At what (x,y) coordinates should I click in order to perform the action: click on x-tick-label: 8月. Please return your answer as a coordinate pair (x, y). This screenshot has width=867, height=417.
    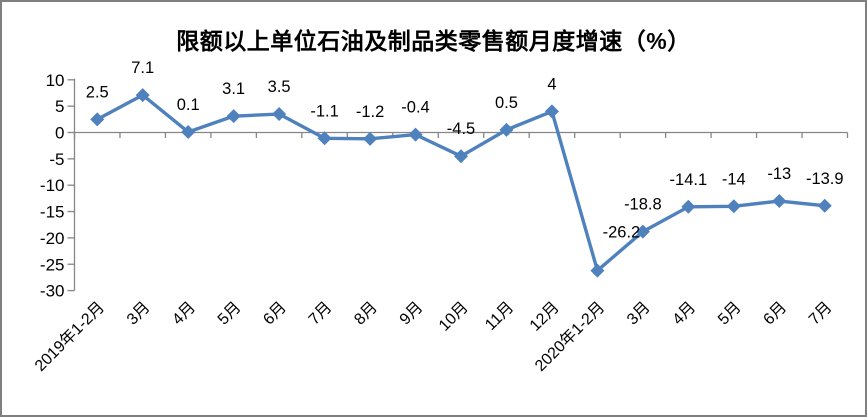
    Looking at the image, I should click on (366, 314).